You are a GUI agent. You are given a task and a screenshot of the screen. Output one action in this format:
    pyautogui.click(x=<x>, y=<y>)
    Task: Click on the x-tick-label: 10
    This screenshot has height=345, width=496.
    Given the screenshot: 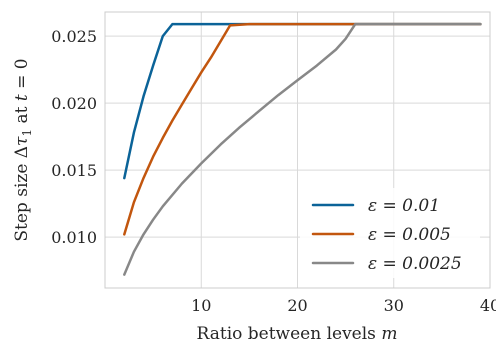 What is the action you would take?
    pyautogui.click(x=201, y=305)
    